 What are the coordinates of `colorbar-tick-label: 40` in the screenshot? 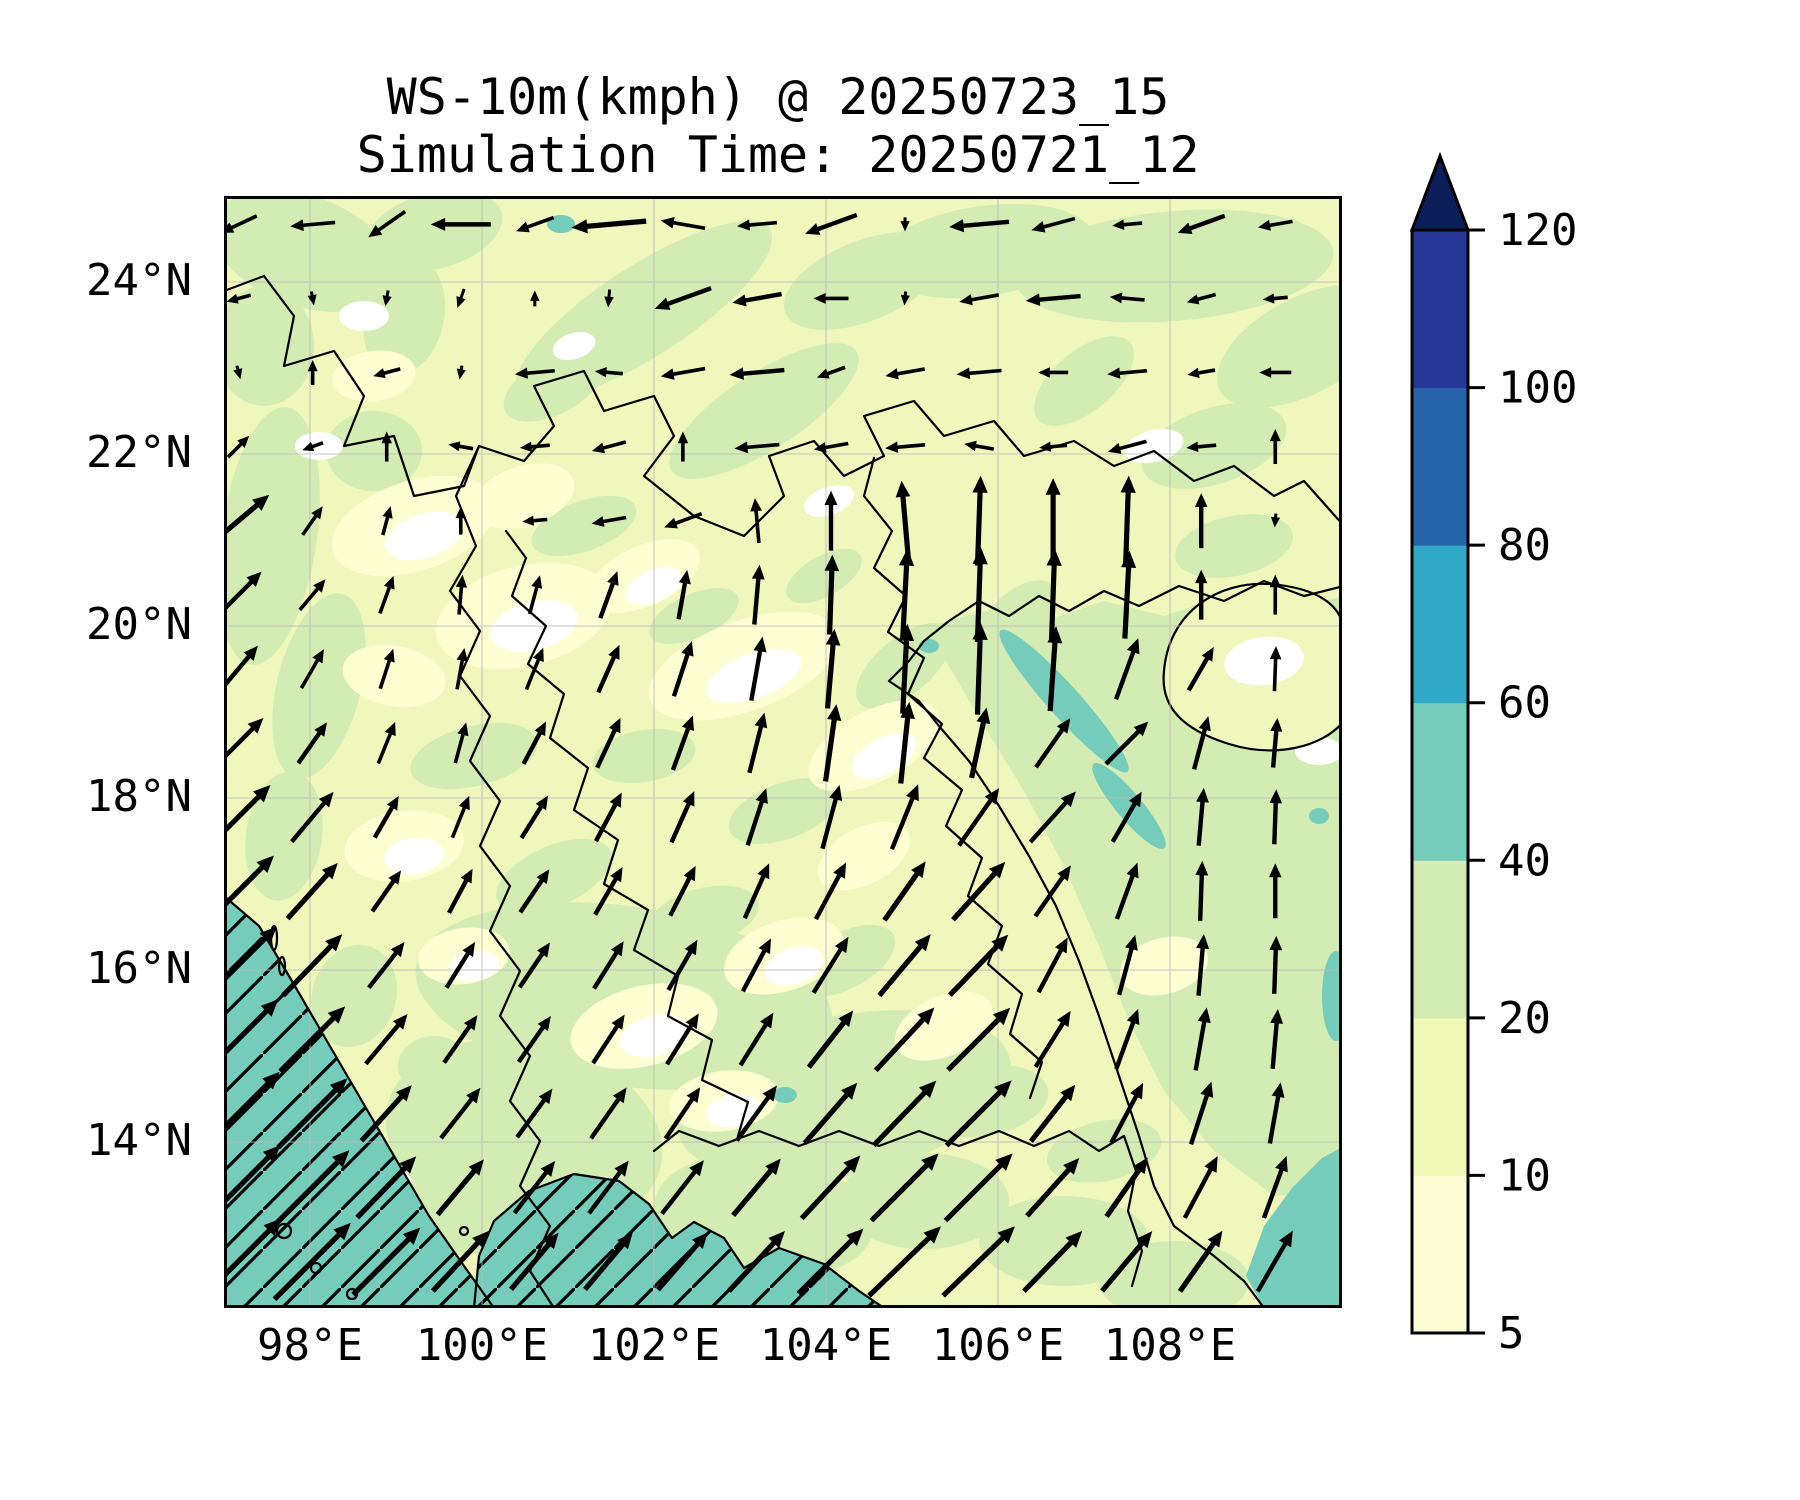 It's located at (1524, 860).